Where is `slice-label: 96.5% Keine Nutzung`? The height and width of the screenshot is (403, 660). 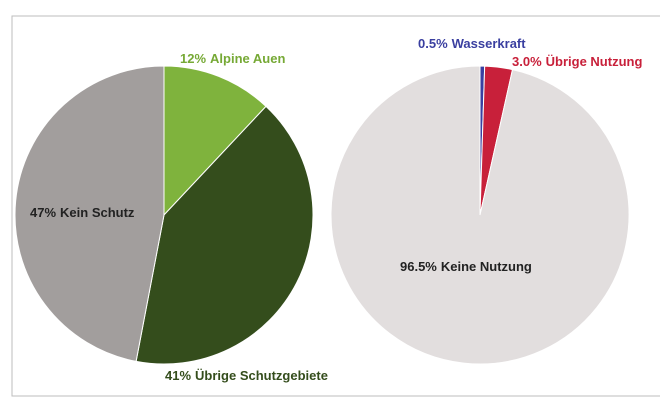 slice-label: 96.5% Keine Nutzung is located at coordinates (466, 266).